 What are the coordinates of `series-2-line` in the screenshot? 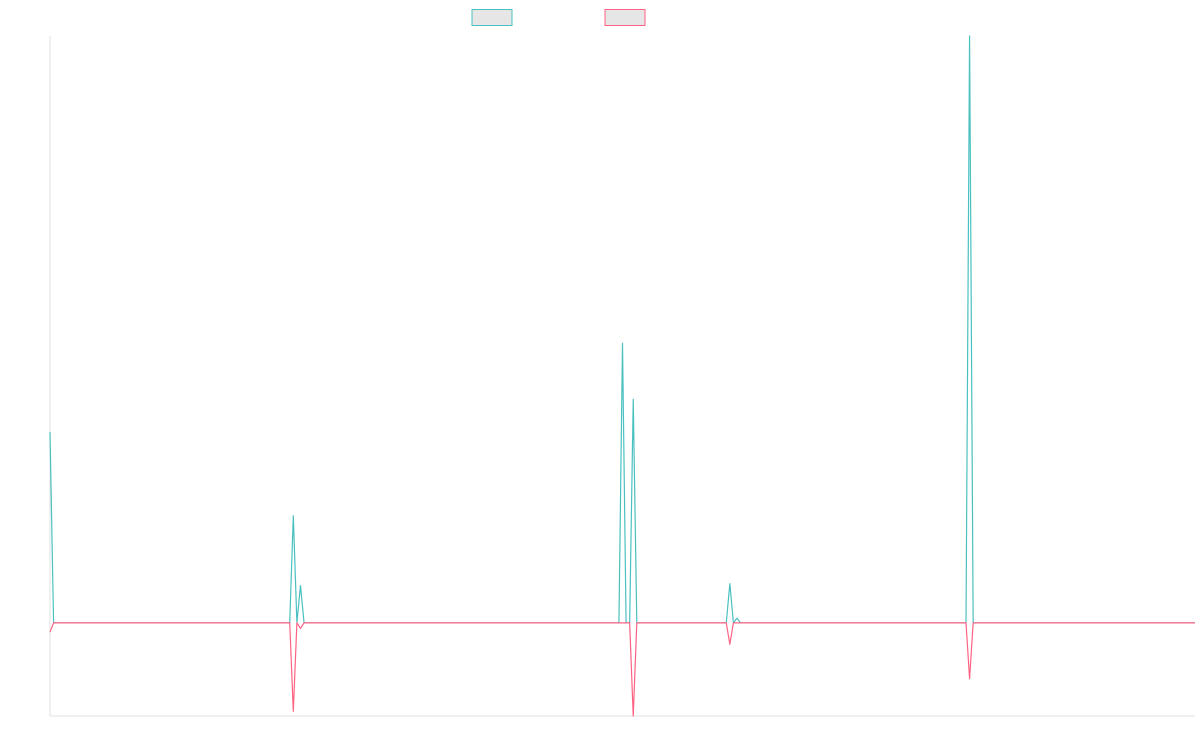 It's located at (622, 669).